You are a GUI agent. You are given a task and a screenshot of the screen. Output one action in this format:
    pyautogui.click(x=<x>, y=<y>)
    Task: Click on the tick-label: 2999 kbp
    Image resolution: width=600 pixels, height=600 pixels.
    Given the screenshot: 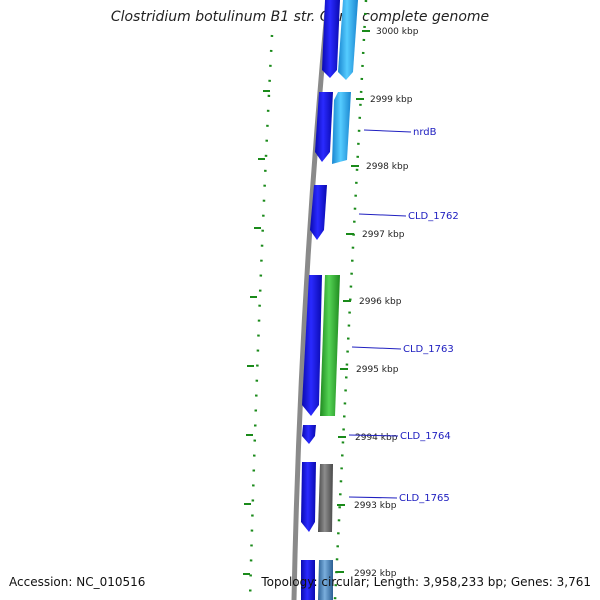 What is the action you would take?
    pyautogui.click(x=391, y=100)
    